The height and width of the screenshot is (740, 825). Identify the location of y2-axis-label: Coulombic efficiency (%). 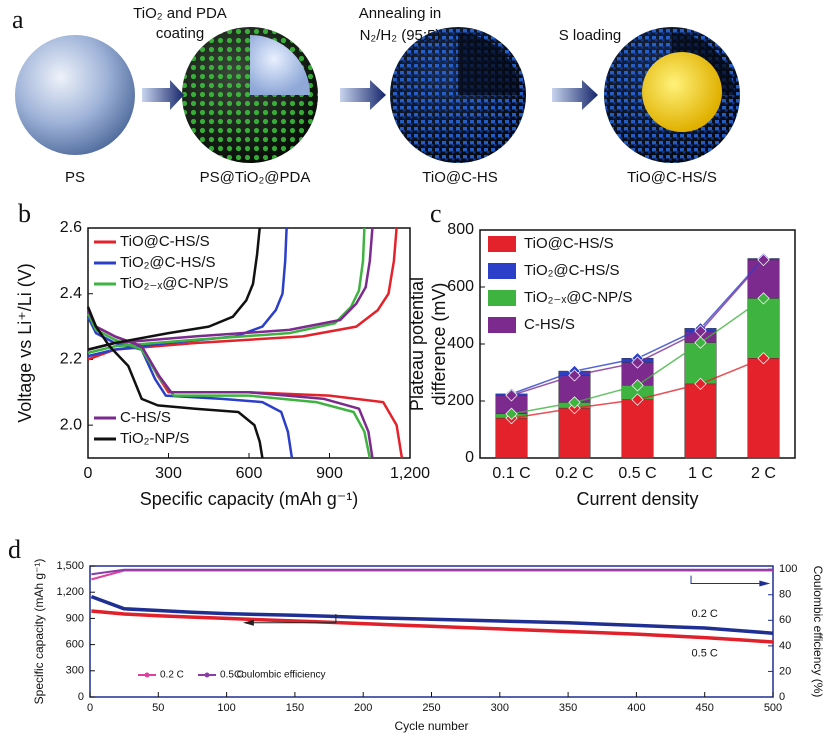
(818, 632).